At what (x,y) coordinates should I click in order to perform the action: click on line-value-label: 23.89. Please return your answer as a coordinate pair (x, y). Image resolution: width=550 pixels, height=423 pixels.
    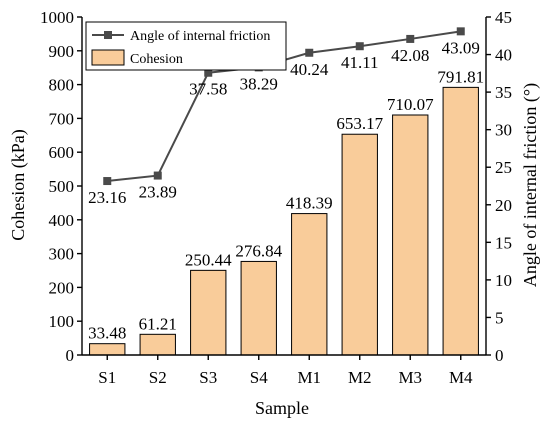
    Looking at the image, I should click on (158, 192).